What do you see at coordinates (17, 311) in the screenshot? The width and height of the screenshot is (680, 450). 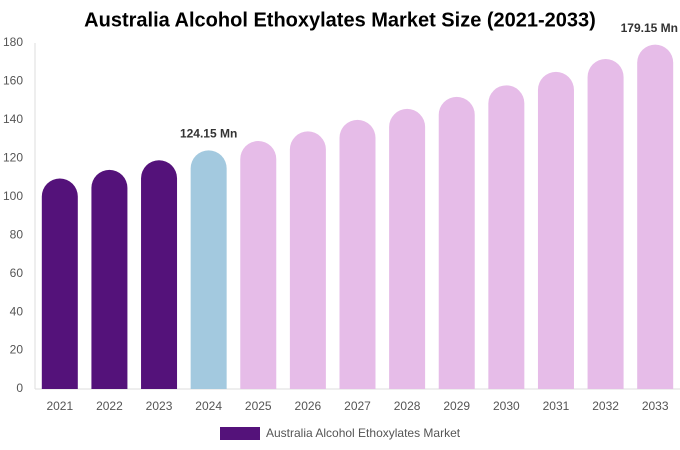 I see `y-tick-label: 40` at bounding box center [17, 311].